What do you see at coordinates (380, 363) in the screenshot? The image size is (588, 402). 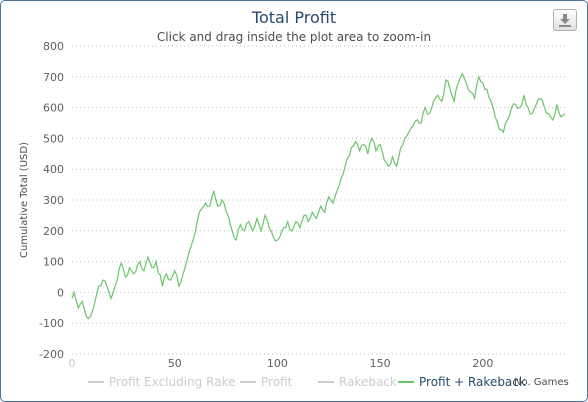 I see `x-tick-label: 150` at bounding box center [380, 363].